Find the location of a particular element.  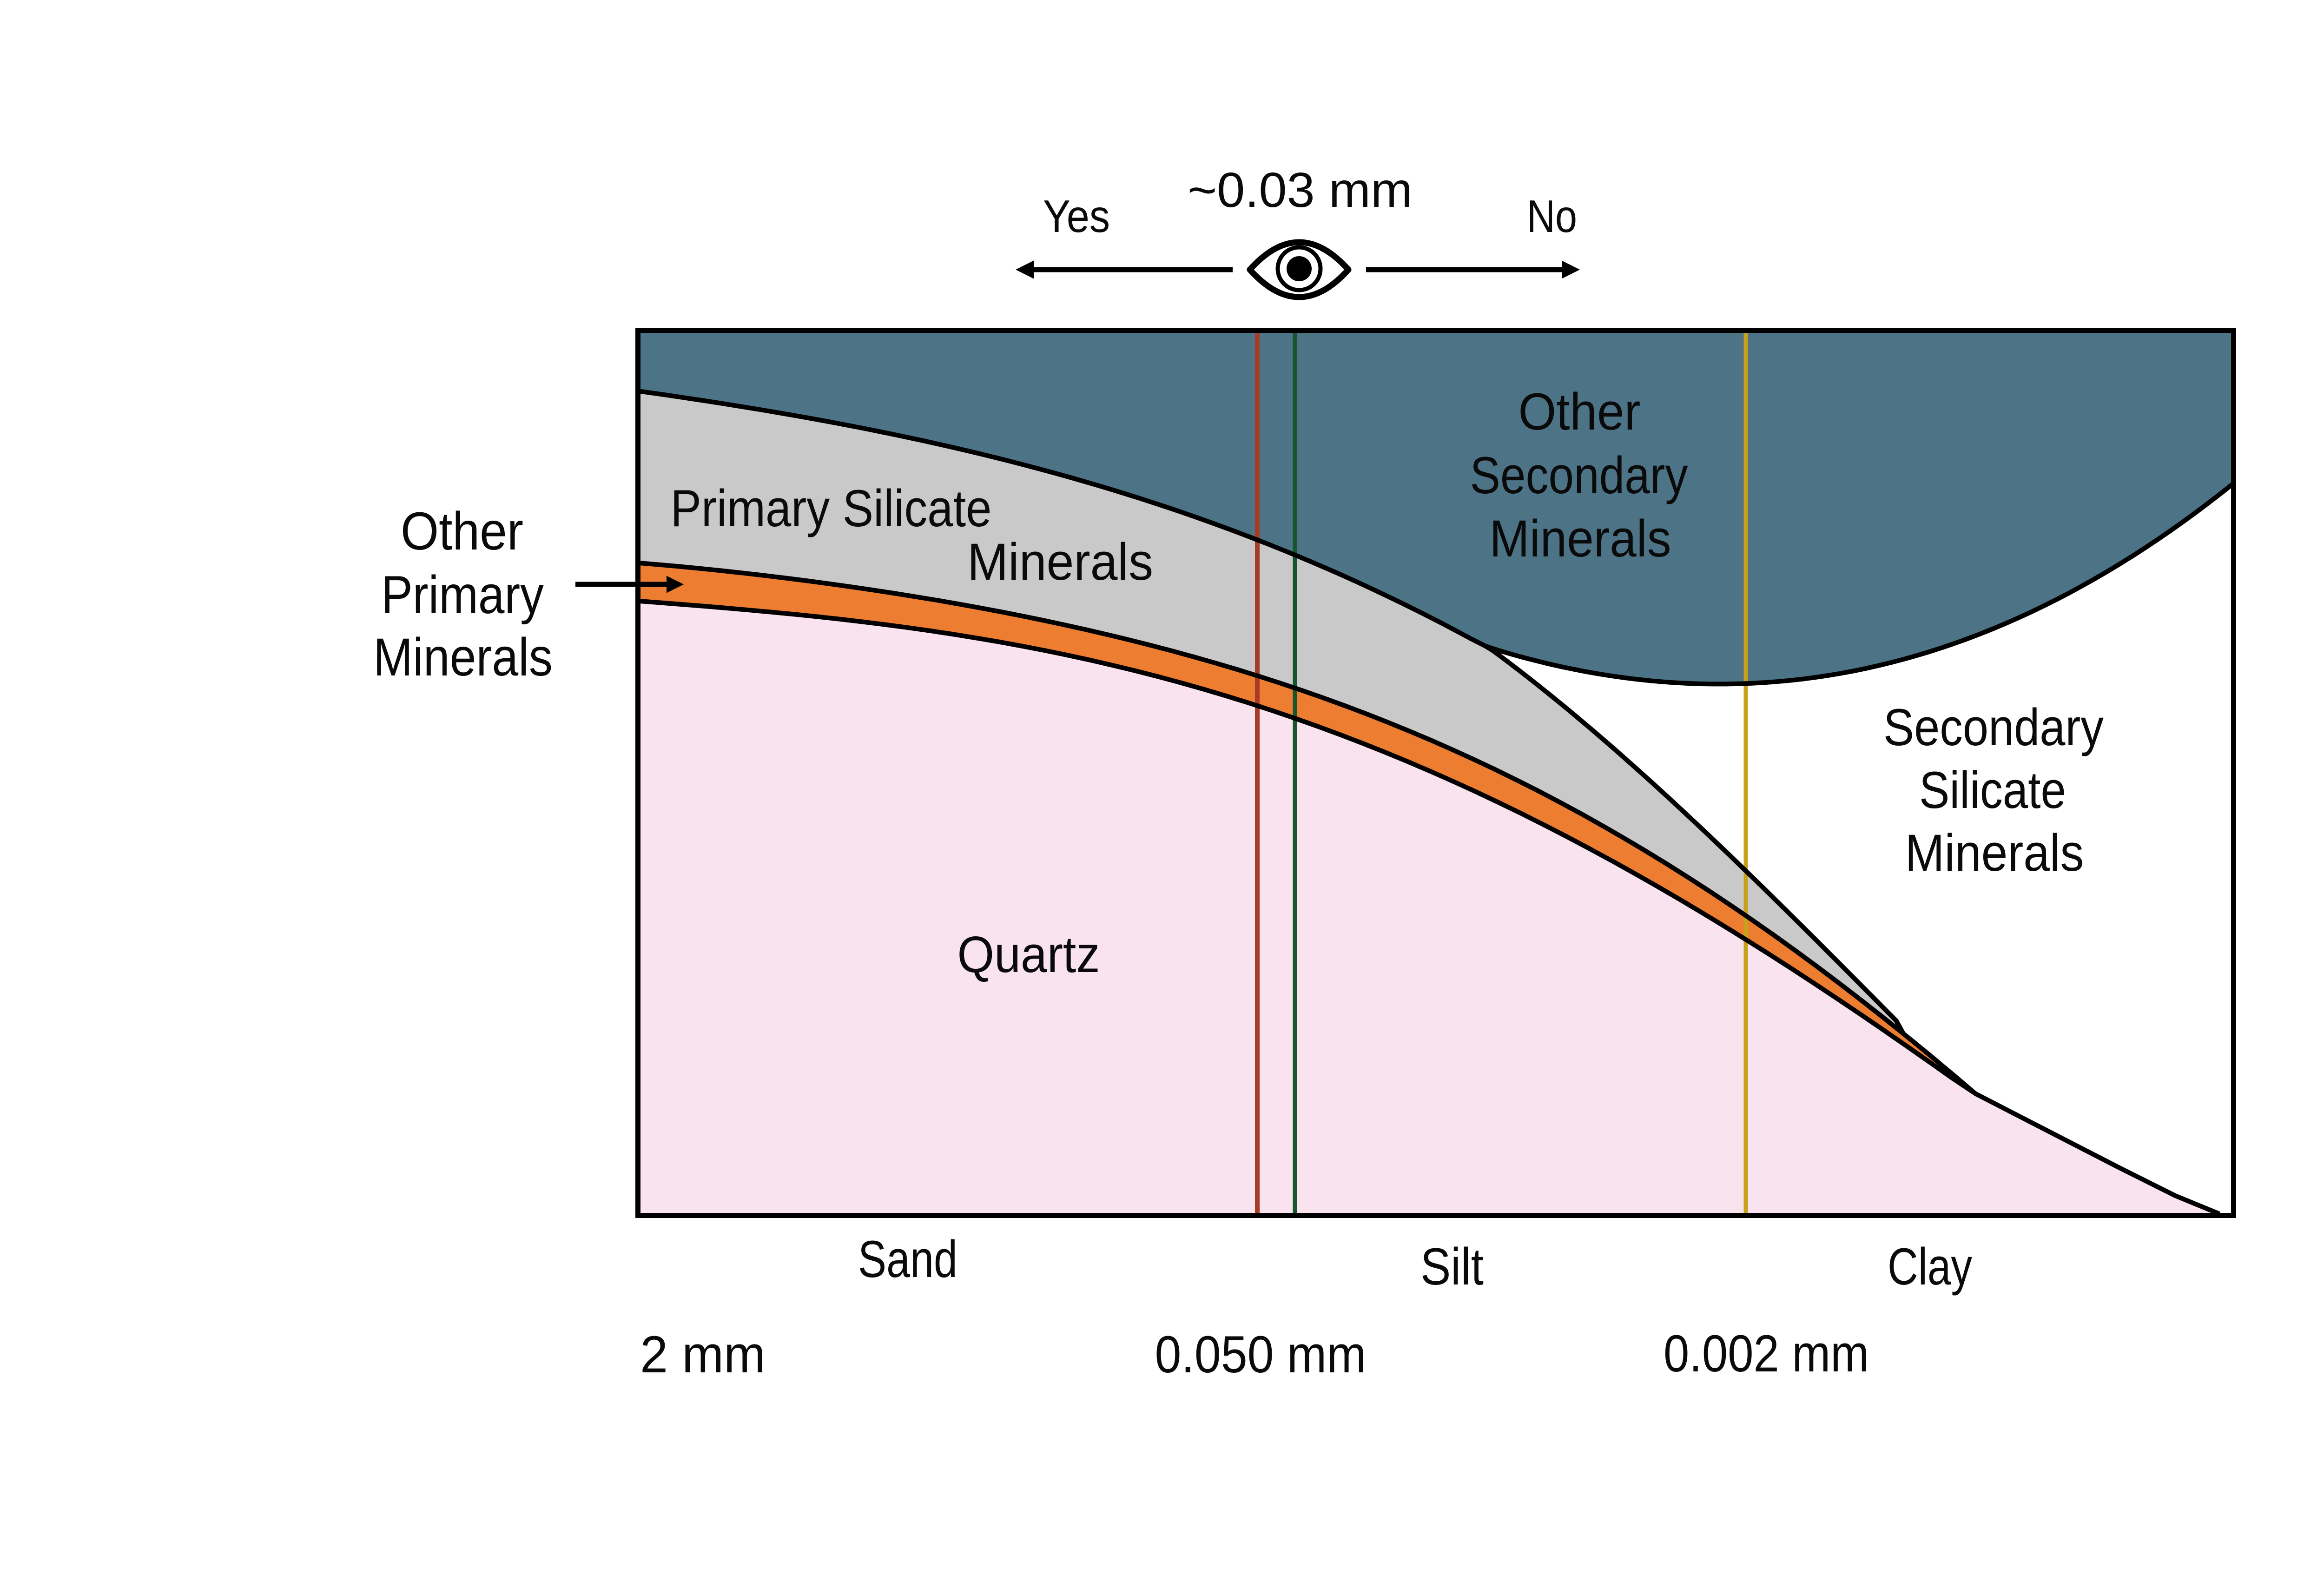

svg-text: Clay is located at coordinates (1930, 1267).